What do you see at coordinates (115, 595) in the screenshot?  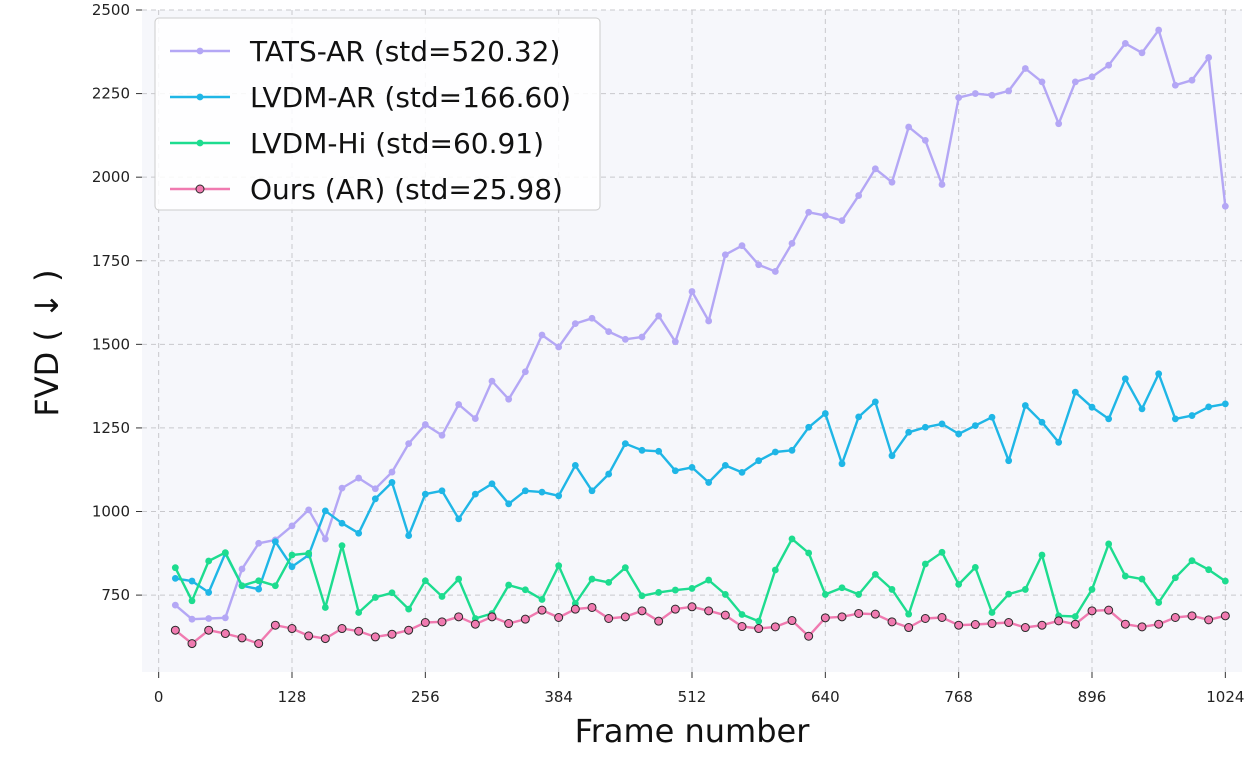 I see `y-tick-label: 750` at bounding box center [115, 595].